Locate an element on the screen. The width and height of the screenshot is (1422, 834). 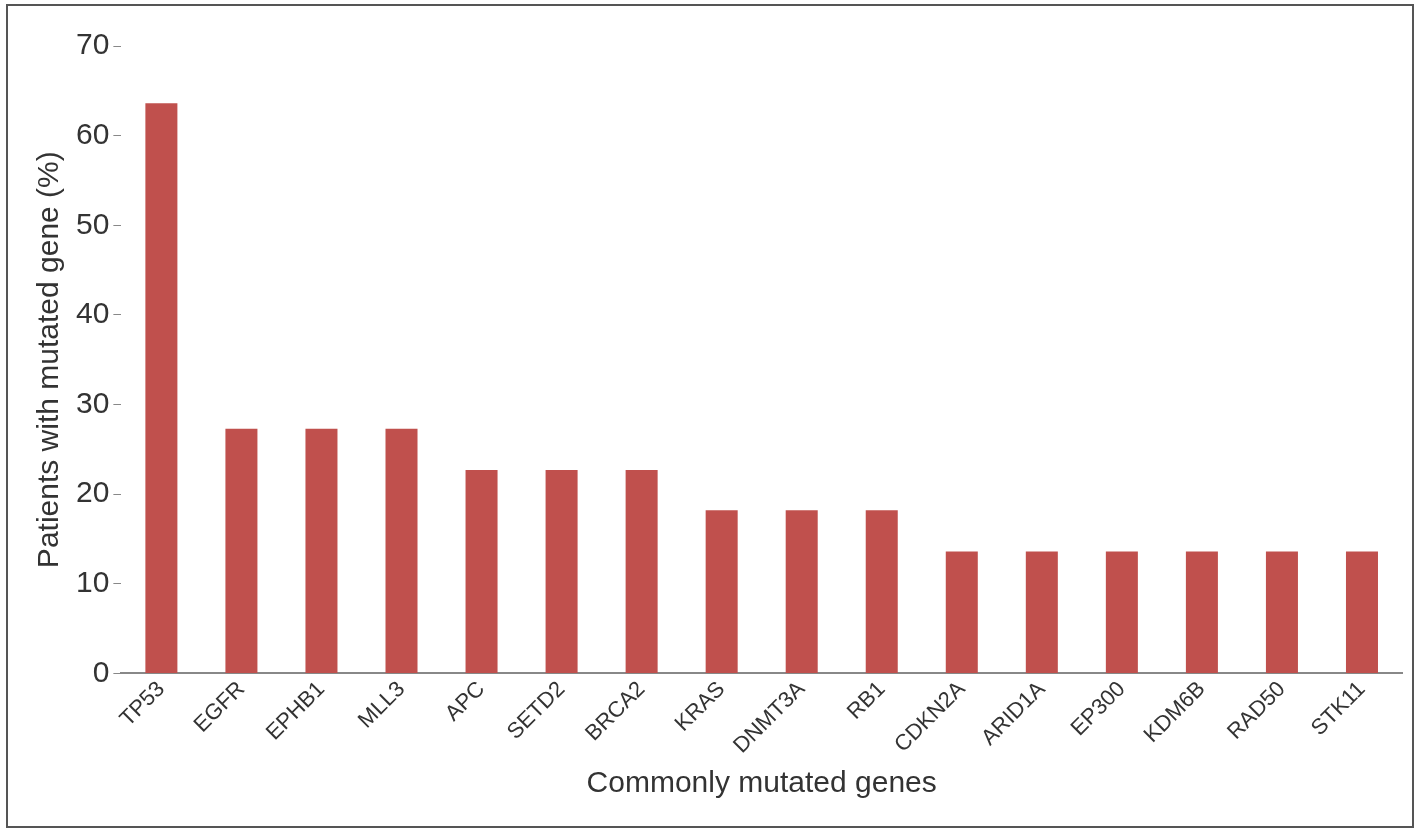
y-tick-label: 0 is located at coordinates (101, 671).